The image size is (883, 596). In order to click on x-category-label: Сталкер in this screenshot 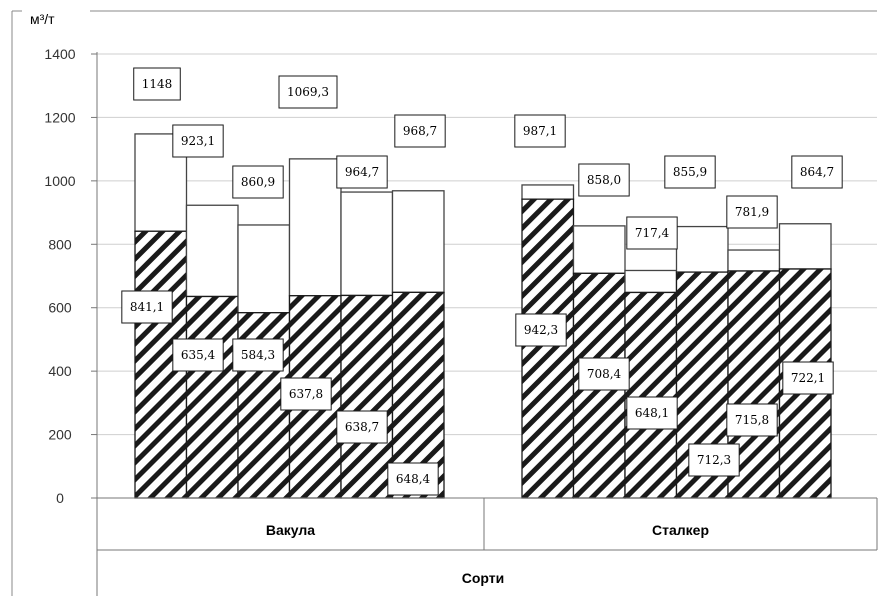, I will do `click(680, 530)`.